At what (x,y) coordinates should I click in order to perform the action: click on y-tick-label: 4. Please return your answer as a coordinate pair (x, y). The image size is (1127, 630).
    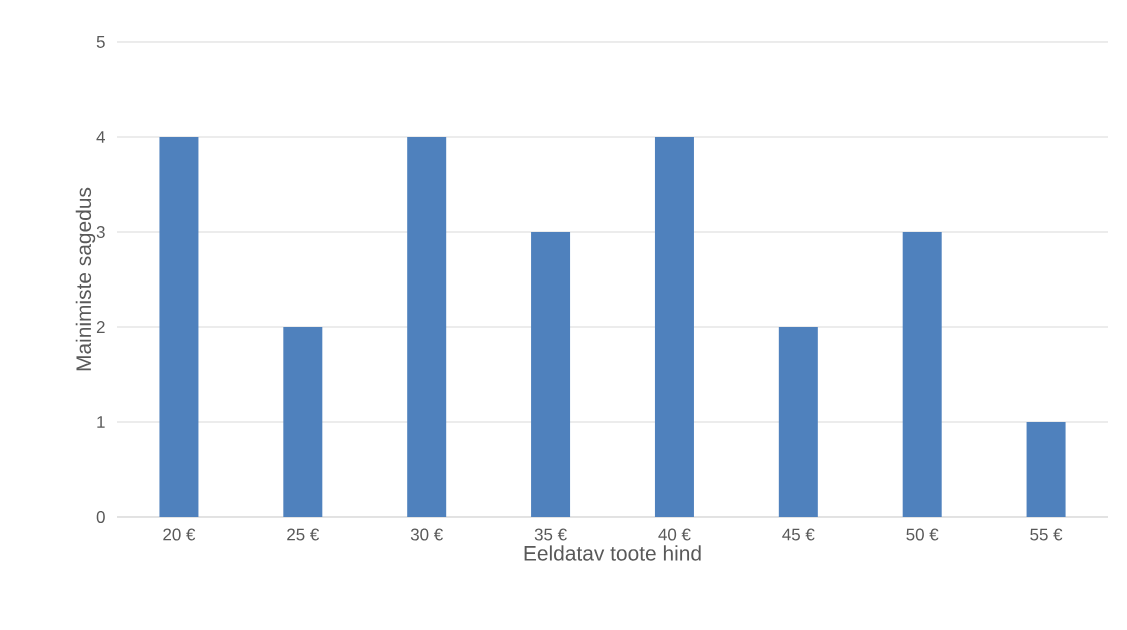
    Looking at the image, I should click on (100, 137).